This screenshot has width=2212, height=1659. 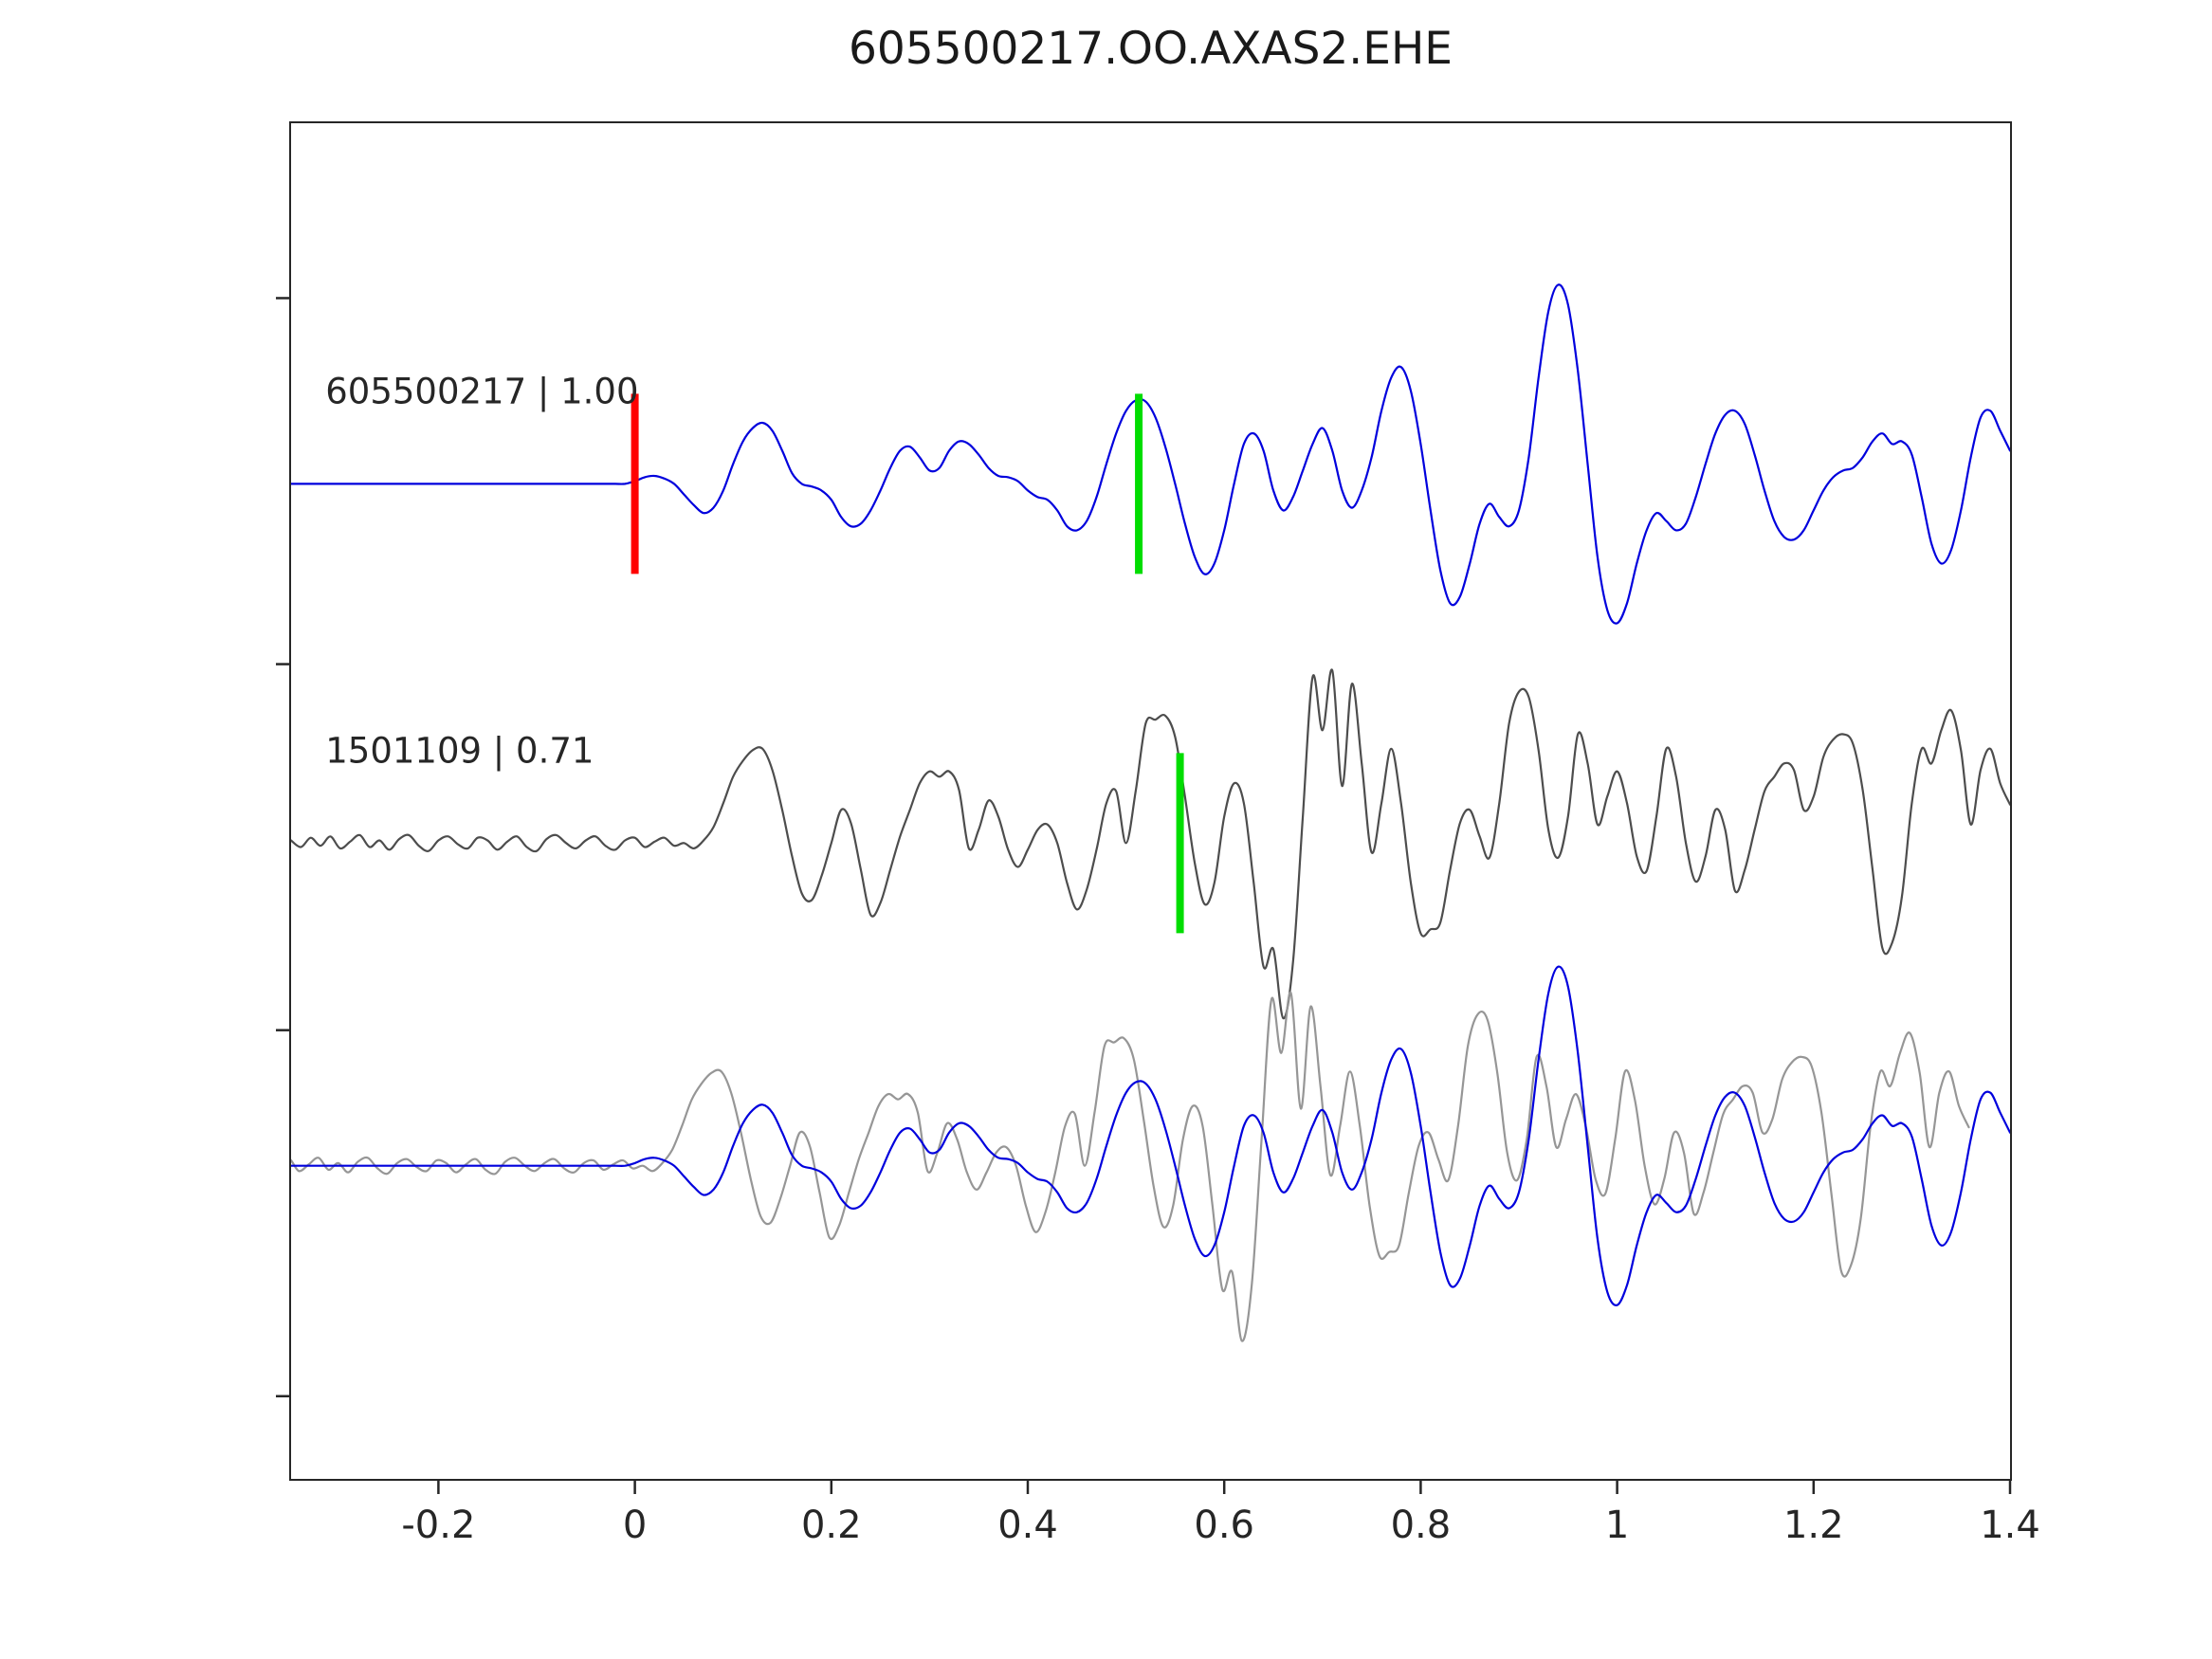 What do you see at coordinates (481, 391) in the screenshot?
I see `template-label: 605500217 | 1.00` at bounding box center [481, 391].